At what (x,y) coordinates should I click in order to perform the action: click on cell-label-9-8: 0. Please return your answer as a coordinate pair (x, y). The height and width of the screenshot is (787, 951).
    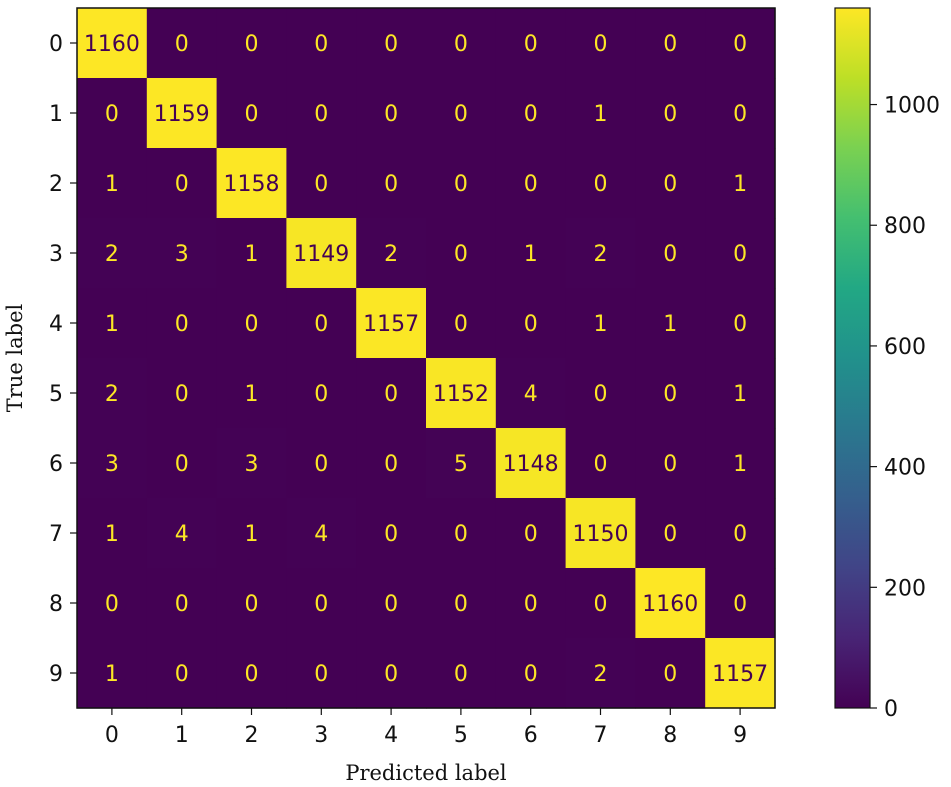
    Looking at the image, I should click on (670, 674).